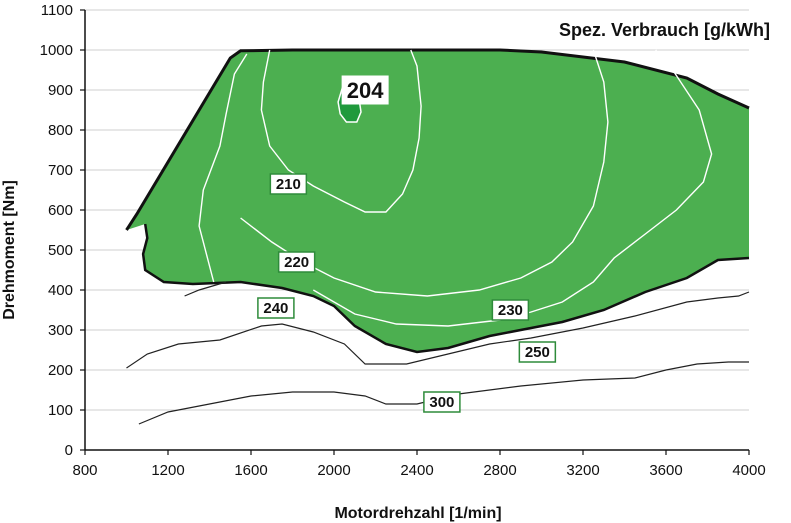 This screenshot has height=523, width=791. What do you see at coordinates (56, 50) in the screenshot?
I see `y-tick-label: 1000` at bounding box center [56, 50].